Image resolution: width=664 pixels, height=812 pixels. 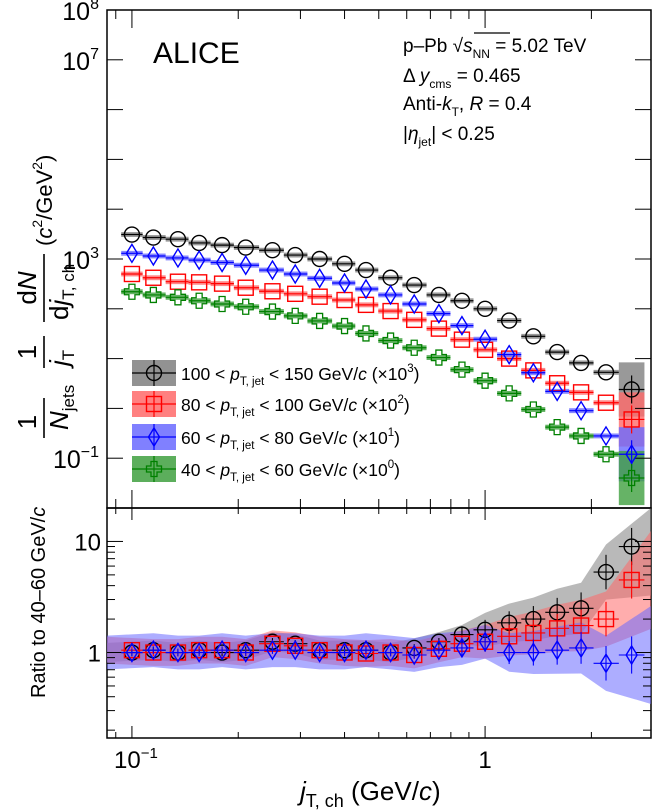 I want to click on ratio-point-60-80 ratio-15, so click(x=485, y=642).